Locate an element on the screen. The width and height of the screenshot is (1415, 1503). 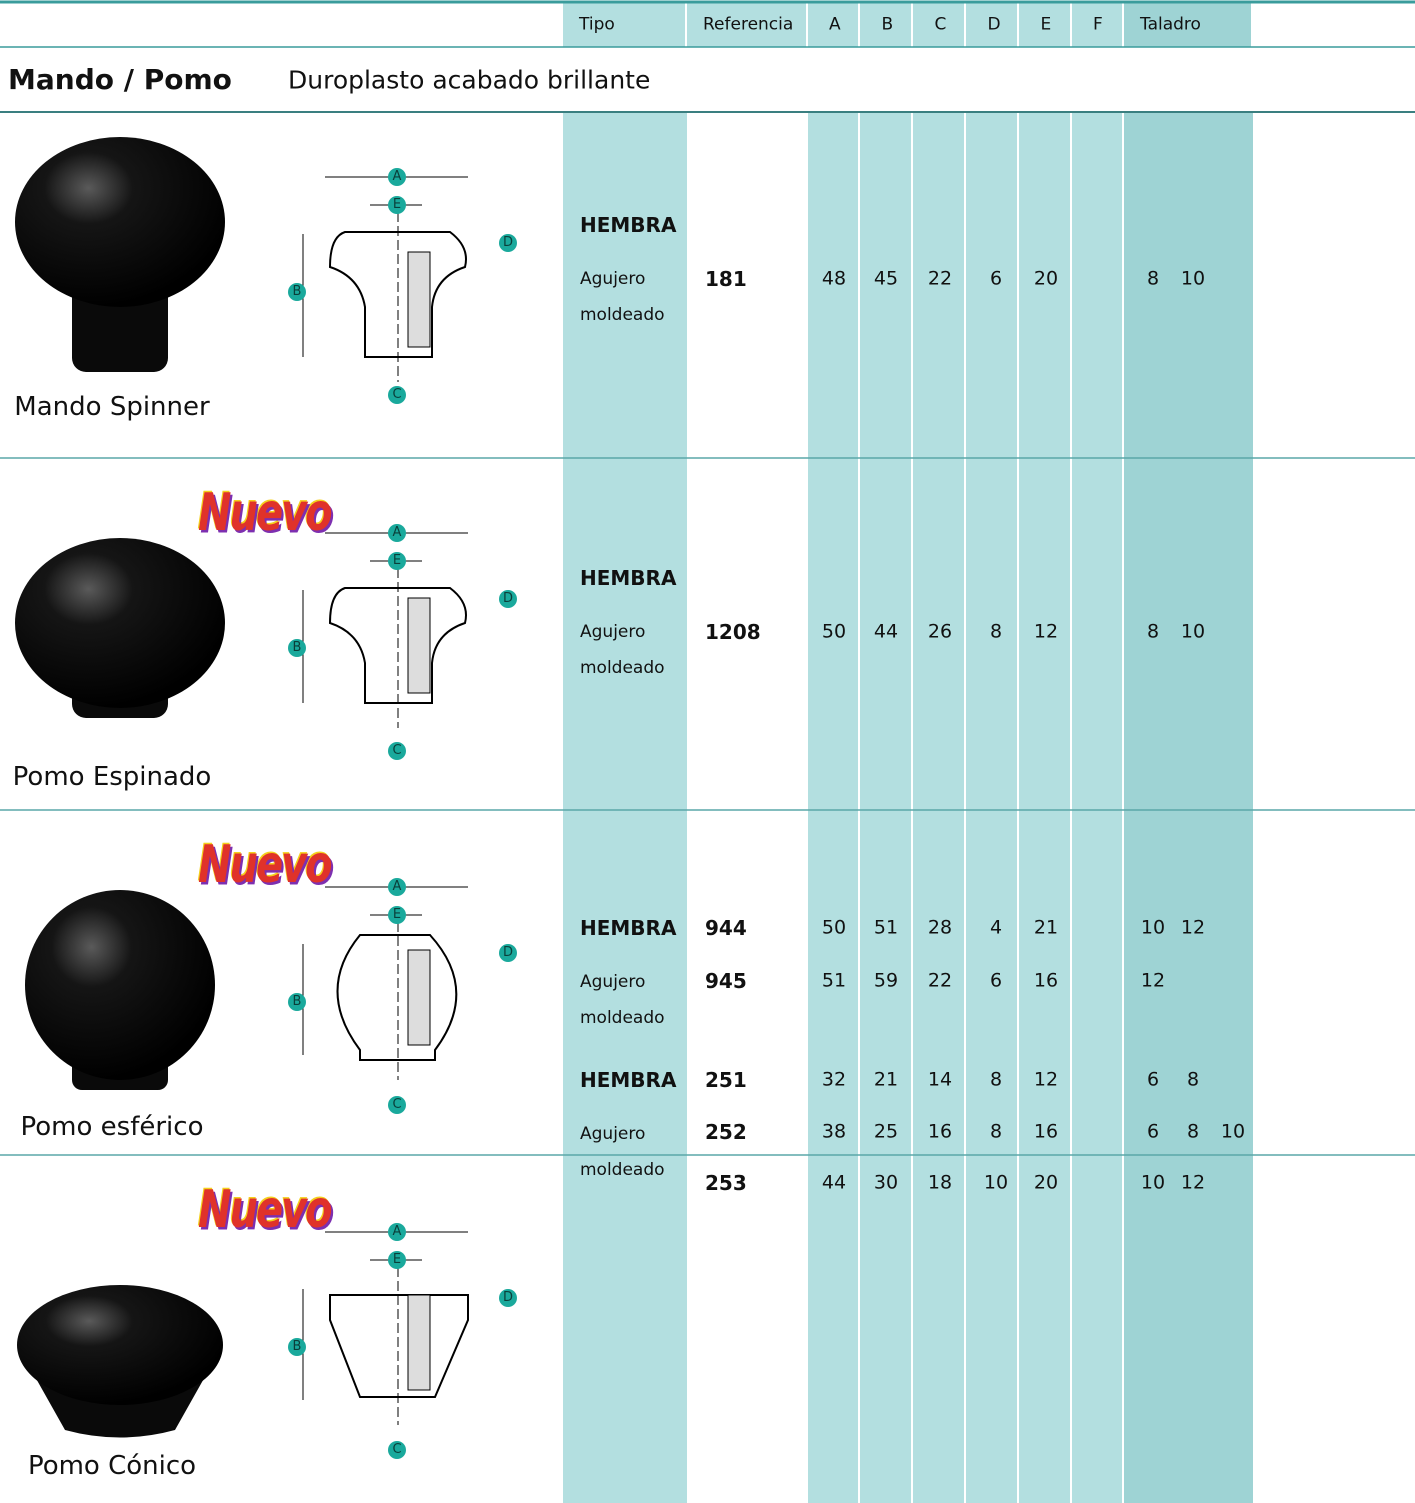
dimension-value: 59 is located at coordinates (886, 980).